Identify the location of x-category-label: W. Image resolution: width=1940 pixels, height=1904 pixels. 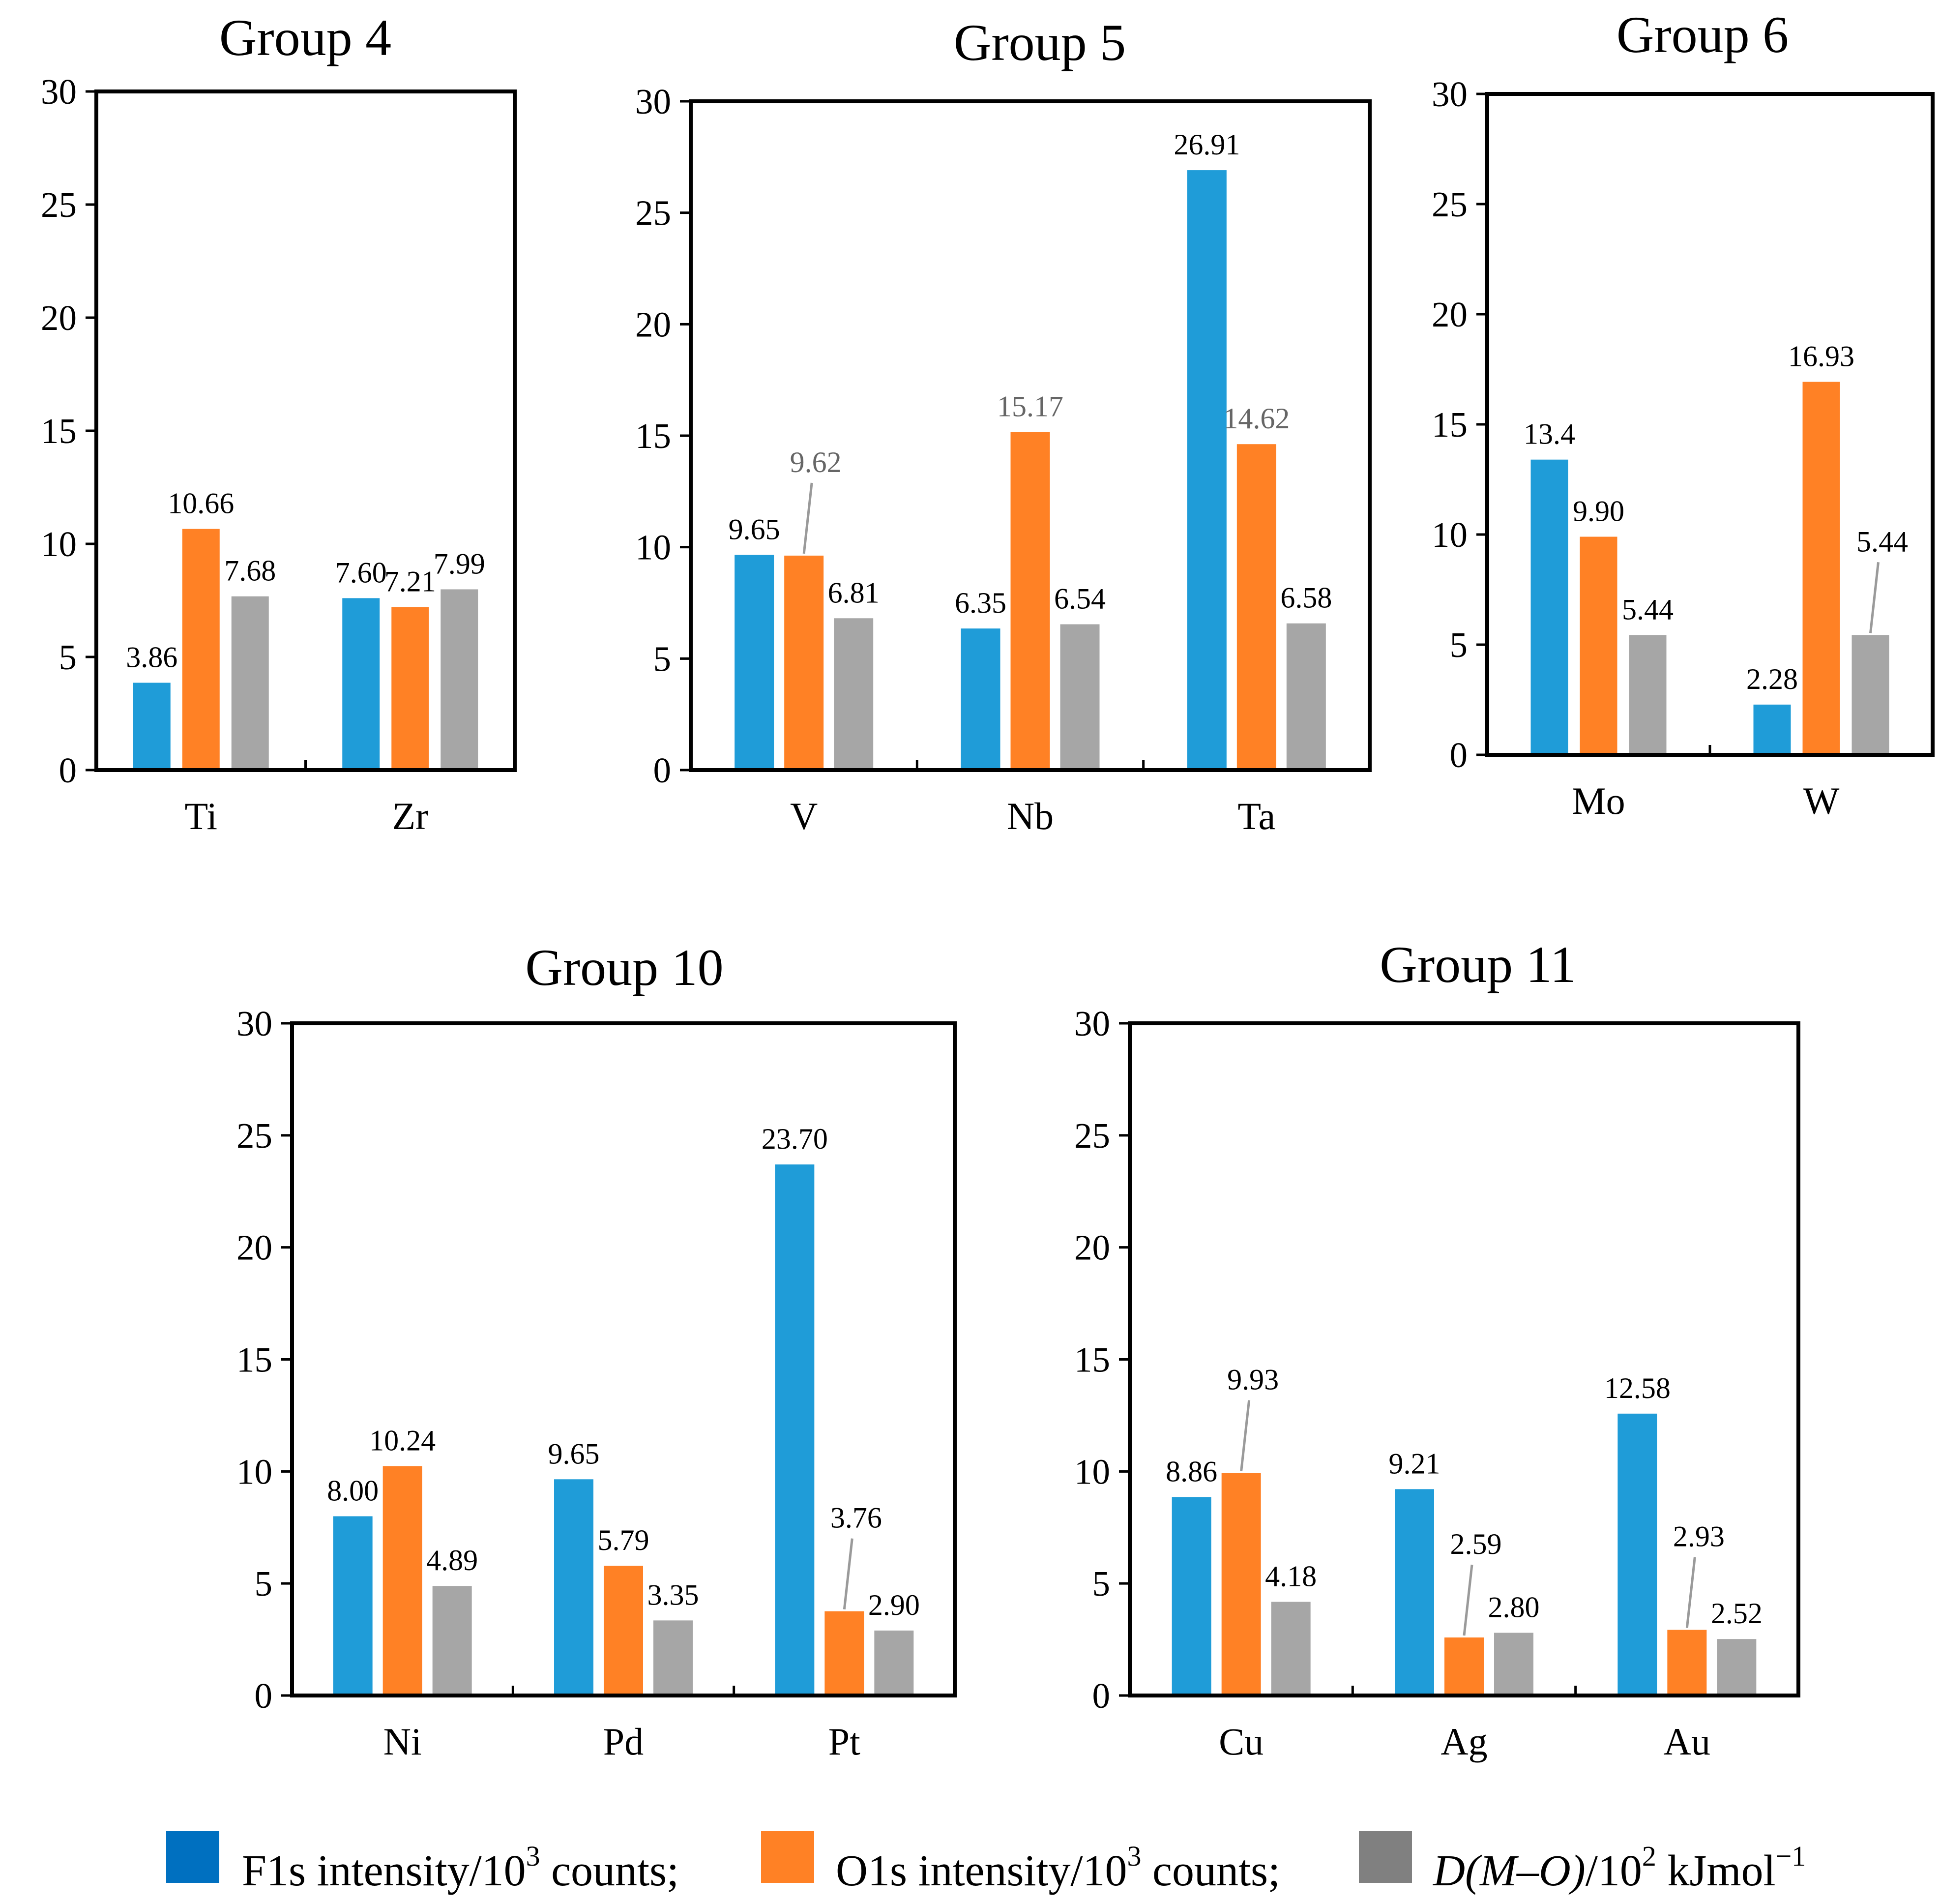
(1821, 800).